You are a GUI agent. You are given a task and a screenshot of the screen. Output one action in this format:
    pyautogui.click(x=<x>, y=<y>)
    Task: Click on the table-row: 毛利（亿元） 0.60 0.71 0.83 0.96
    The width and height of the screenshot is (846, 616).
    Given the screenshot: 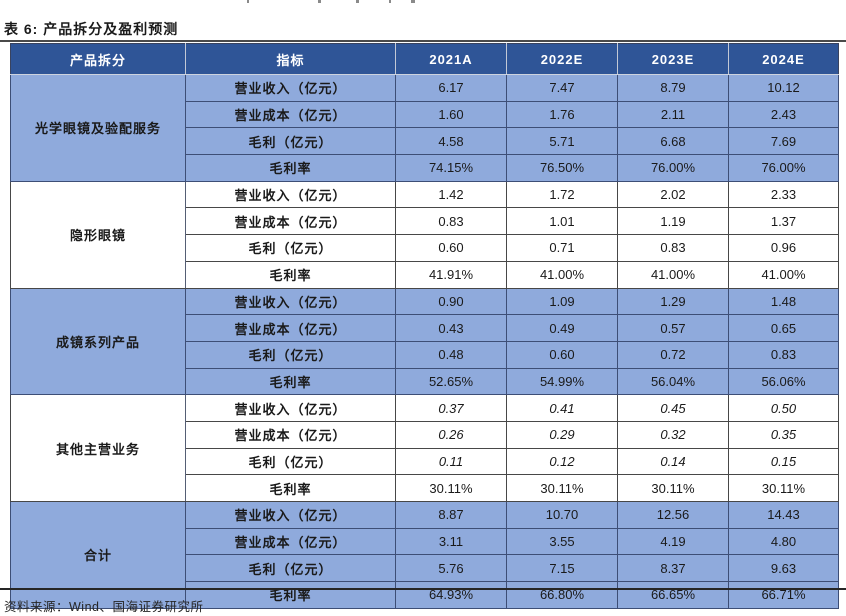 What is the action you would take?
    pyautogui.click(x=425, y=248)
    